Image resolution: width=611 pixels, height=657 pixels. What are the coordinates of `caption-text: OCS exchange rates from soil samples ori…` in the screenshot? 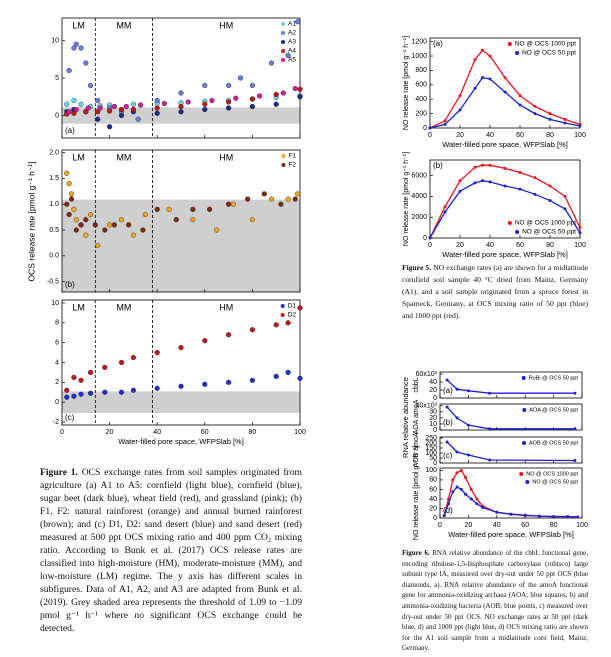 It's located at (171, 550).